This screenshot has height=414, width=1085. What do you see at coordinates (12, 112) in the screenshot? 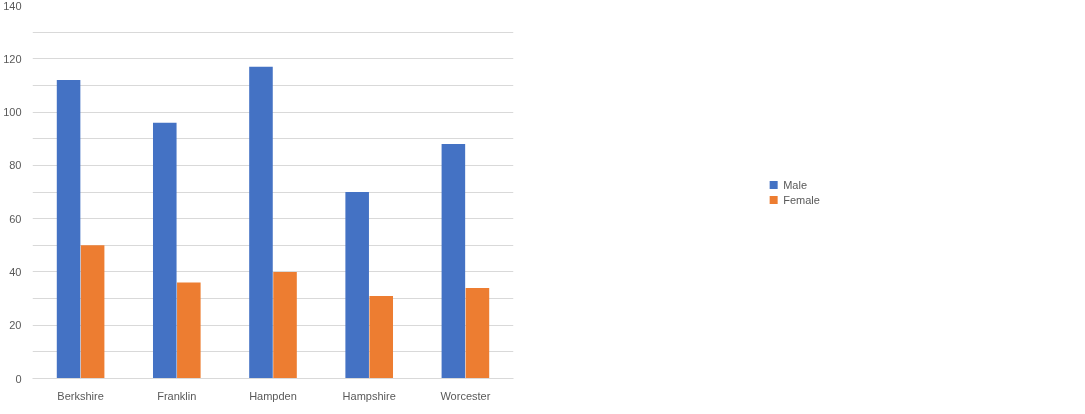
I see `y-tick-label: 100` at bounding box center [12, 112].